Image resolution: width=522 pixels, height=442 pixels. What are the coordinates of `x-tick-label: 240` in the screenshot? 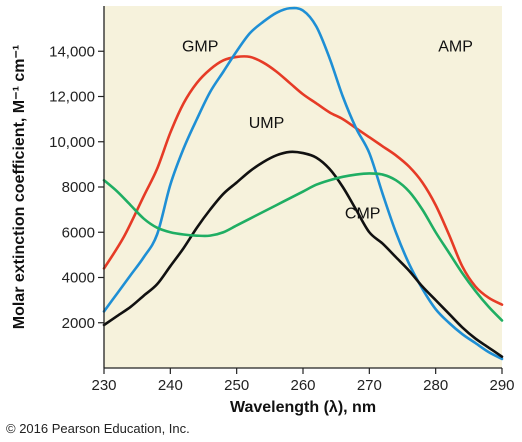 It's located at (170, 385).